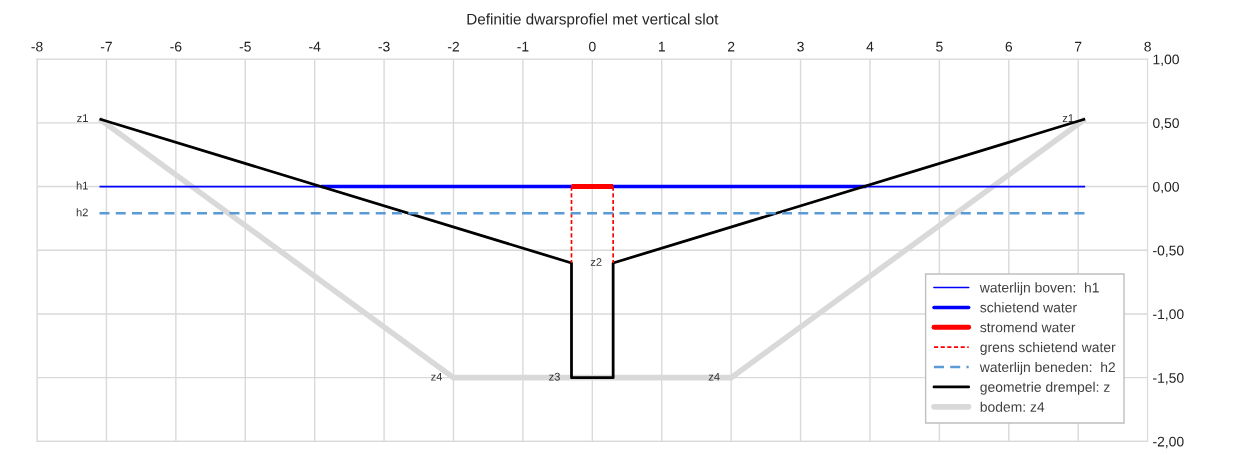 The width and height of the screenshot is (1234, 455). I want to click on x-tick-label: 6, so click(1009, 46).